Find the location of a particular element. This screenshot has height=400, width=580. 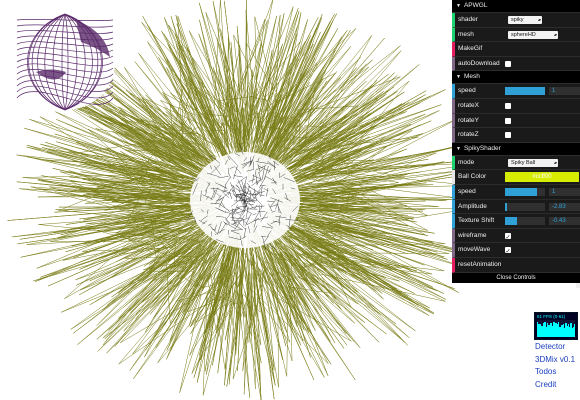

ball-color-picker: #ccff00 is located at coordinates (542, 177).